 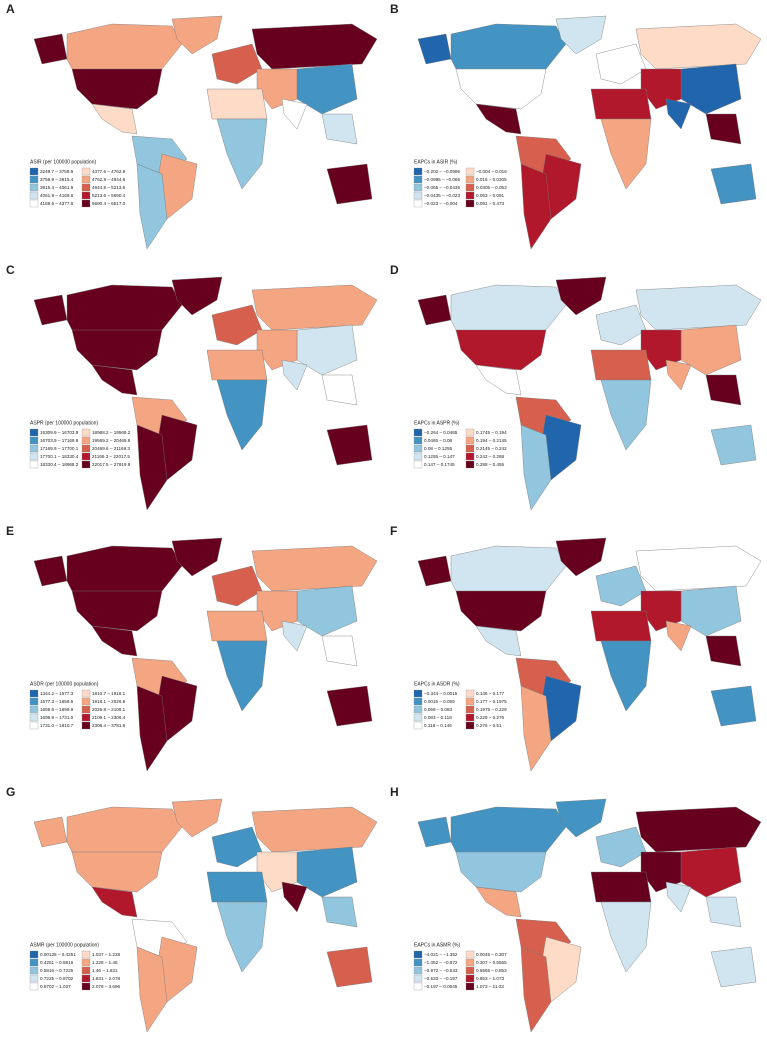 I want to click on legend-label: 3759.9 – 3915.4, so click(x=57, y=179).